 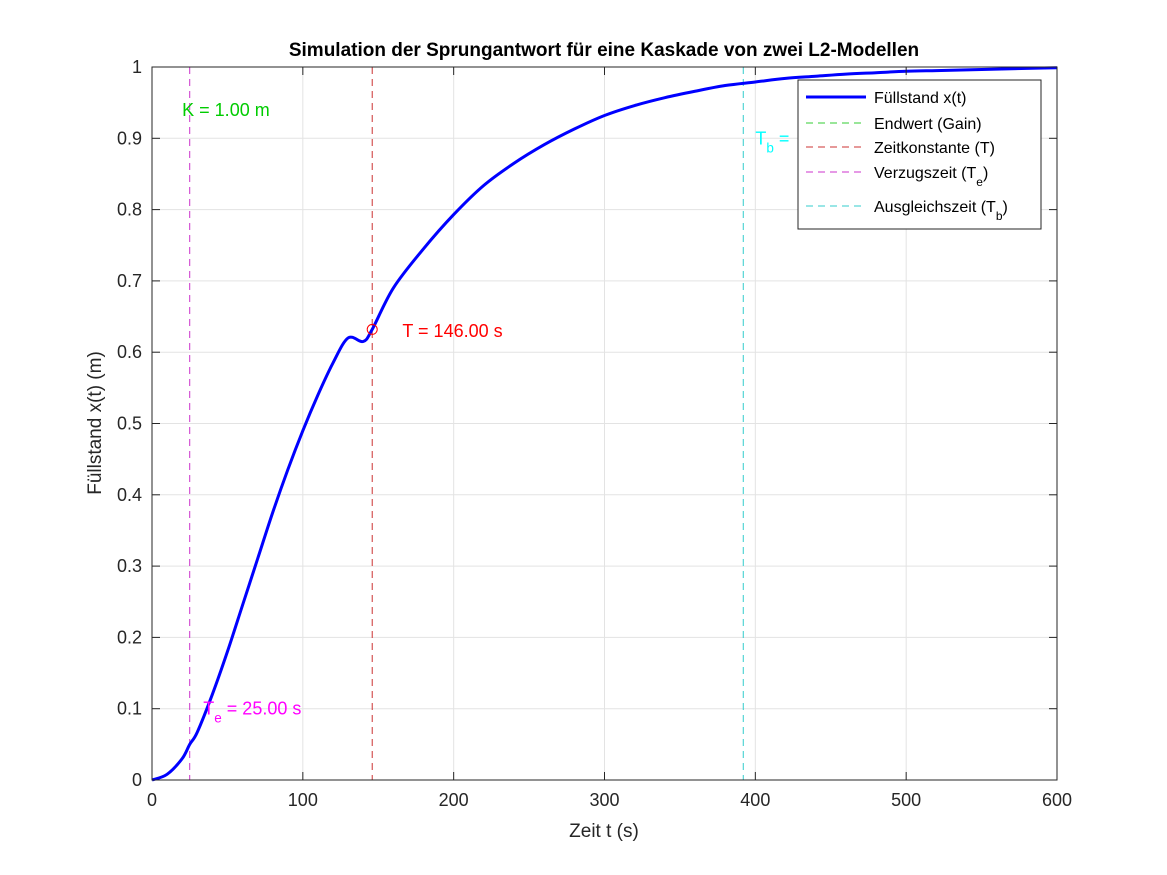 I want to click on x-tick-label: 400, so click(x=755, y=800).